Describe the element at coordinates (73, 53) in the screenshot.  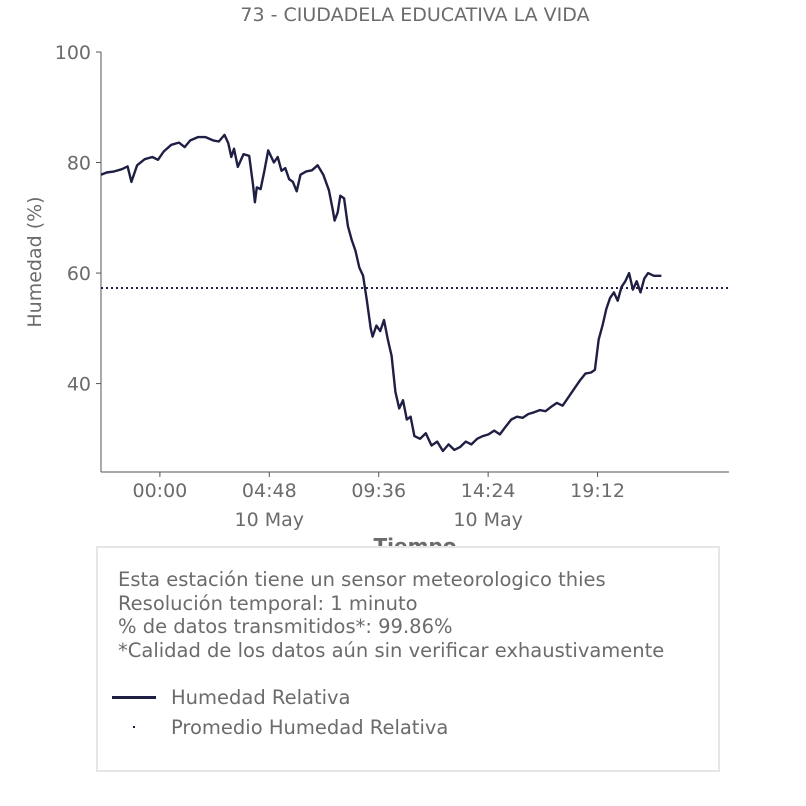
I see `y-tick-label-100: 100` at that location.